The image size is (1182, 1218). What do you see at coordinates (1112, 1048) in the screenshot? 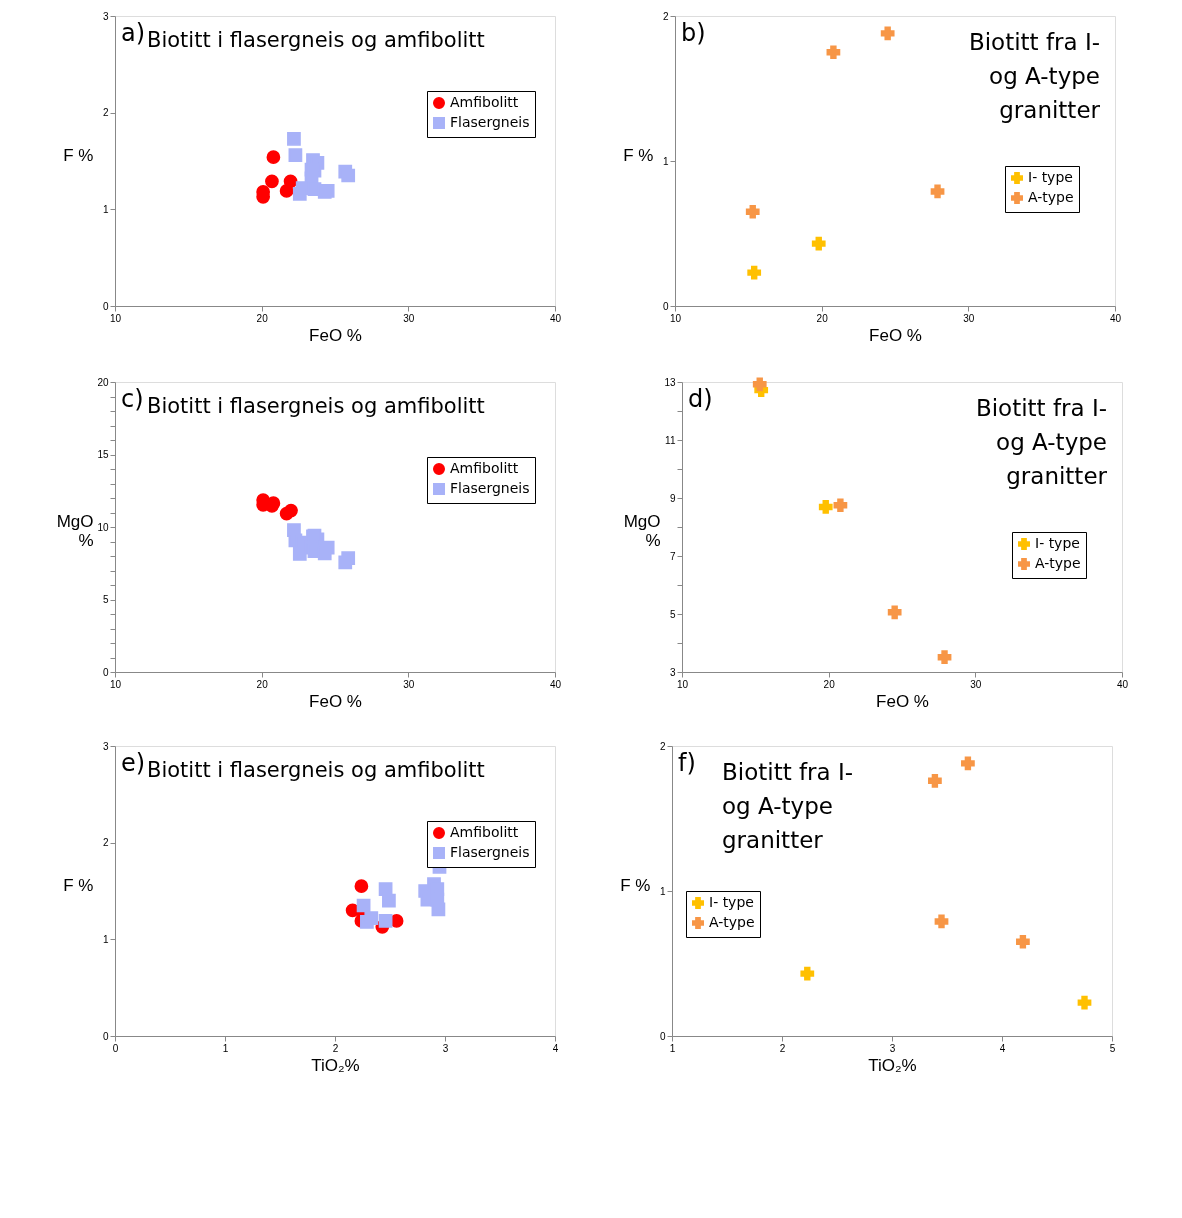
I see `x-tick-label: 5` at bounding box center [1112, 1048].